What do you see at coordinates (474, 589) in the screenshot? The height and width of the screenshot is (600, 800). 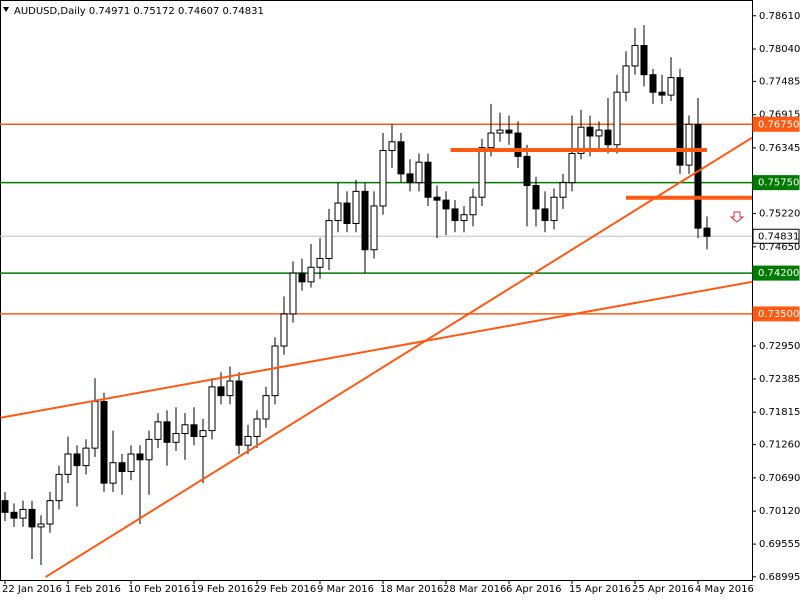 I see `x-tick-label: 28 Mar 2016` at bounding box center [474, 589].